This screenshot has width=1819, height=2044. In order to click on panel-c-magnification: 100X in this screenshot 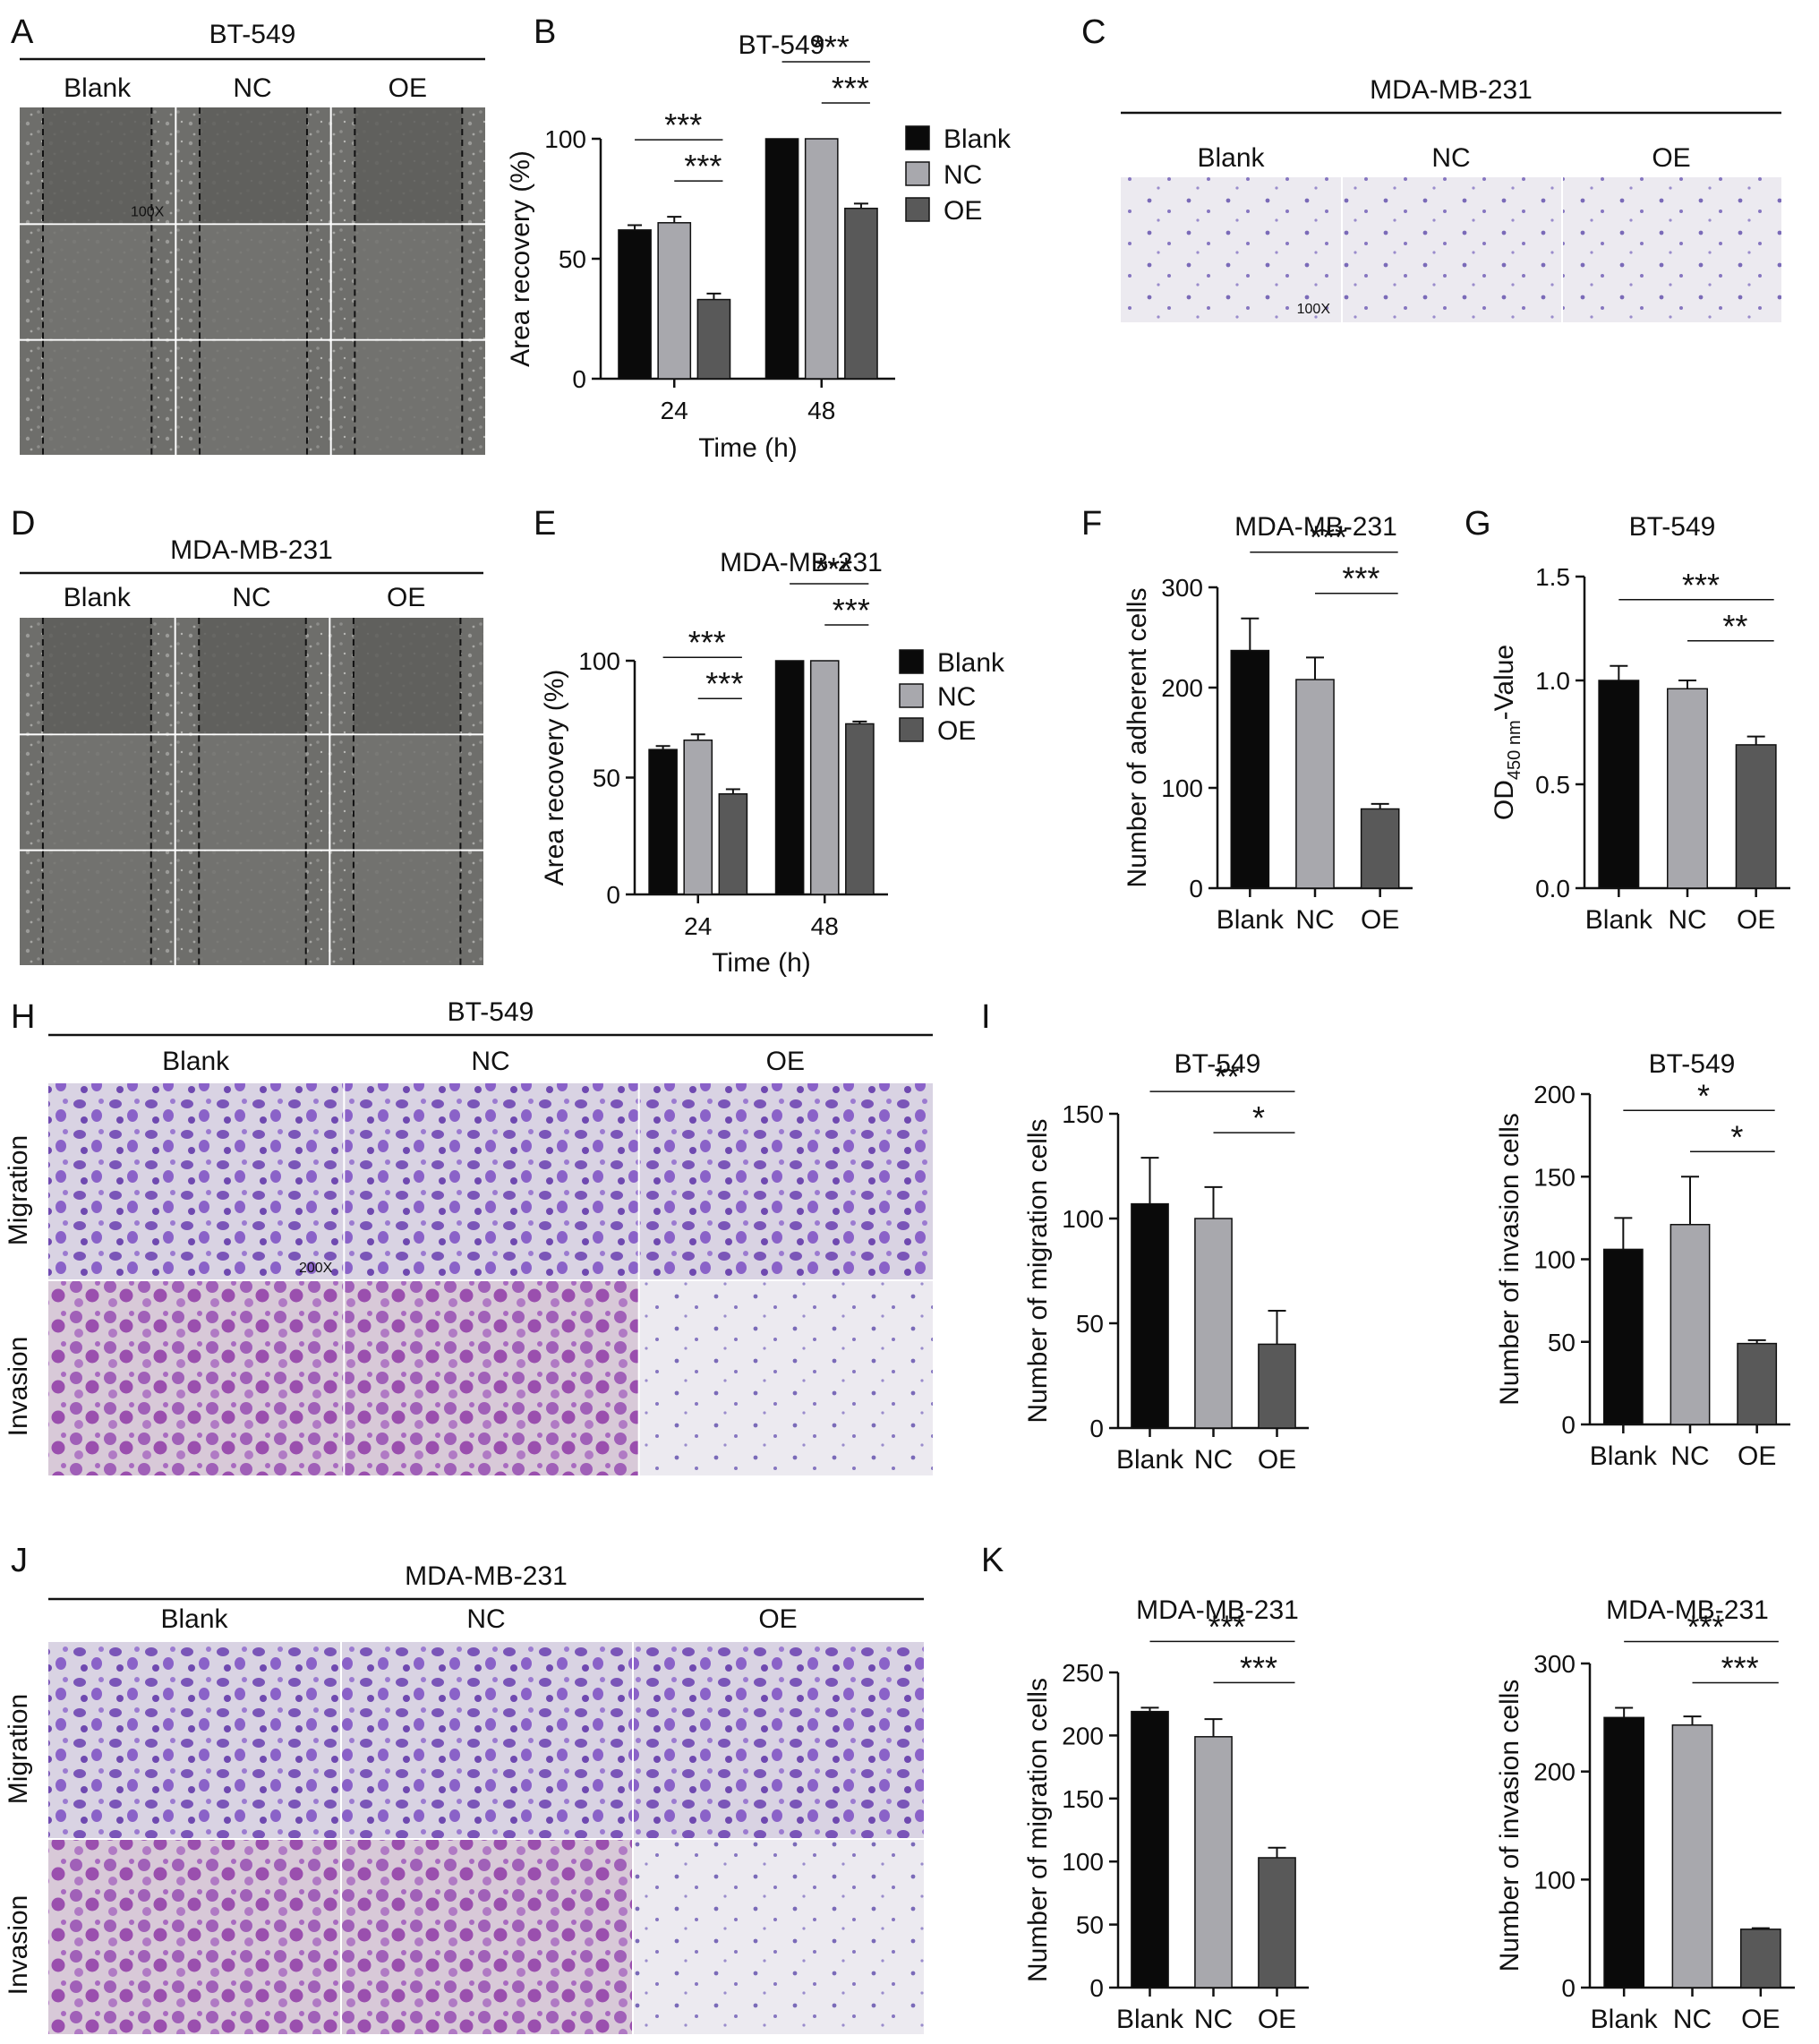, I will do `click(1314, 309)`.